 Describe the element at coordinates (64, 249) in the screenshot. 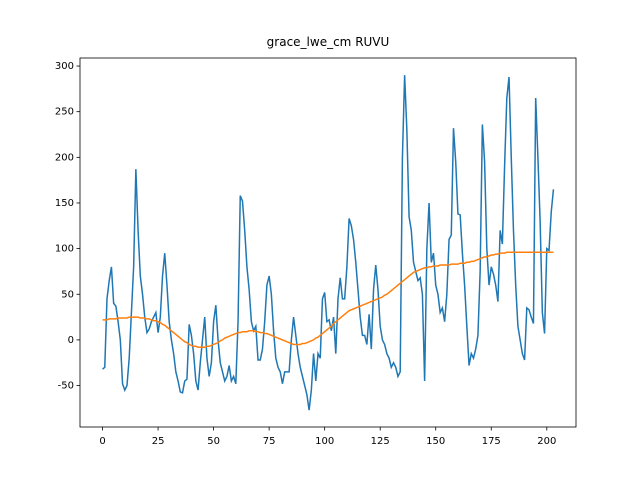

I see `y-tick-label: 100` at that location.